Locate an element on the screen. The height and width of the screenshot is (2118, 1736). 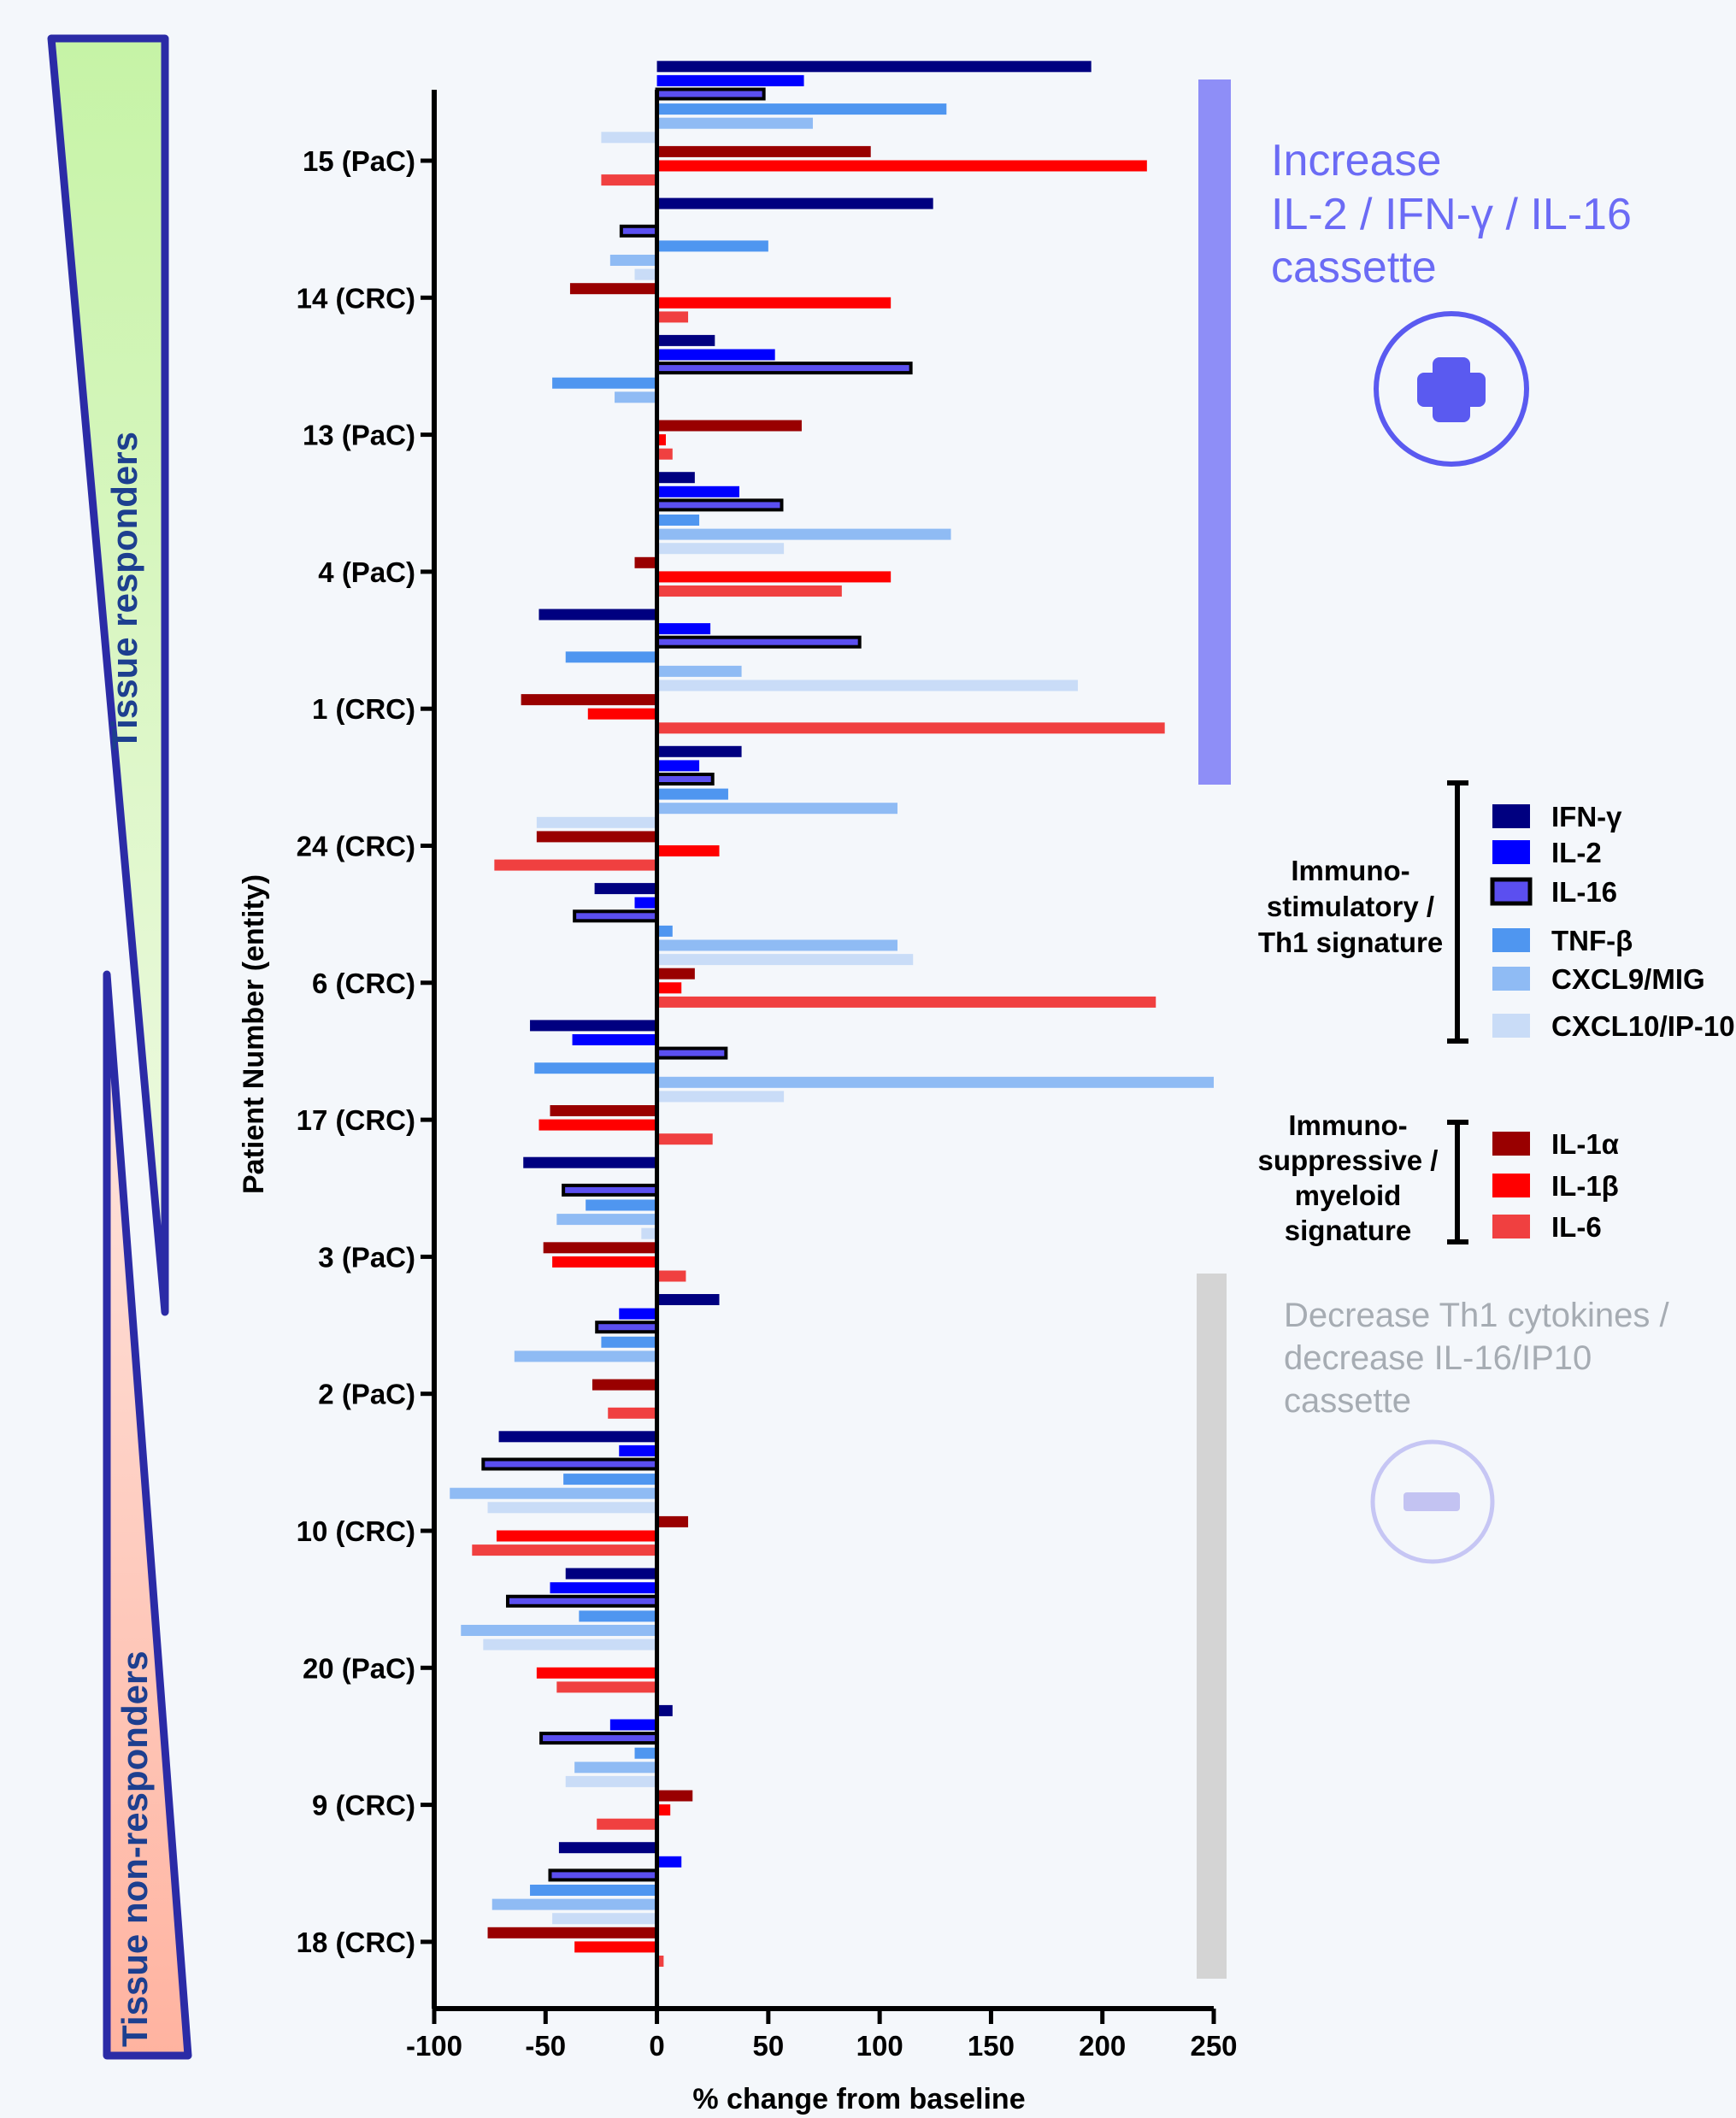
bar-ifn--11 is located at coordinates (611, 1574).